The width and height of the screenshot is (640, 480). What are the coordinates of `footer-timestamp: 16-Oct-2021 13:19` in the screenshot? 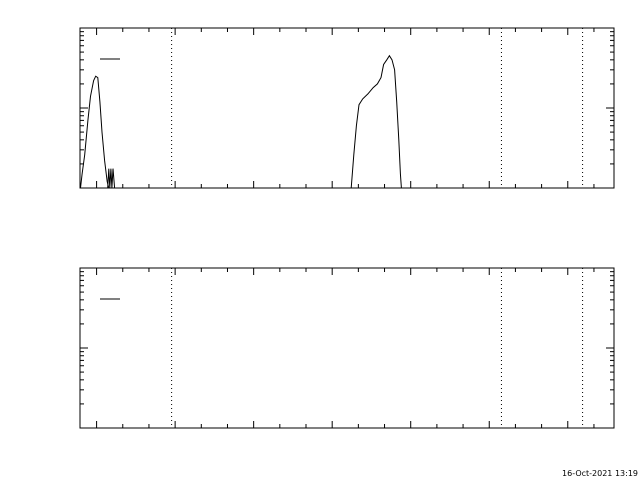 It's located at (600, 473).